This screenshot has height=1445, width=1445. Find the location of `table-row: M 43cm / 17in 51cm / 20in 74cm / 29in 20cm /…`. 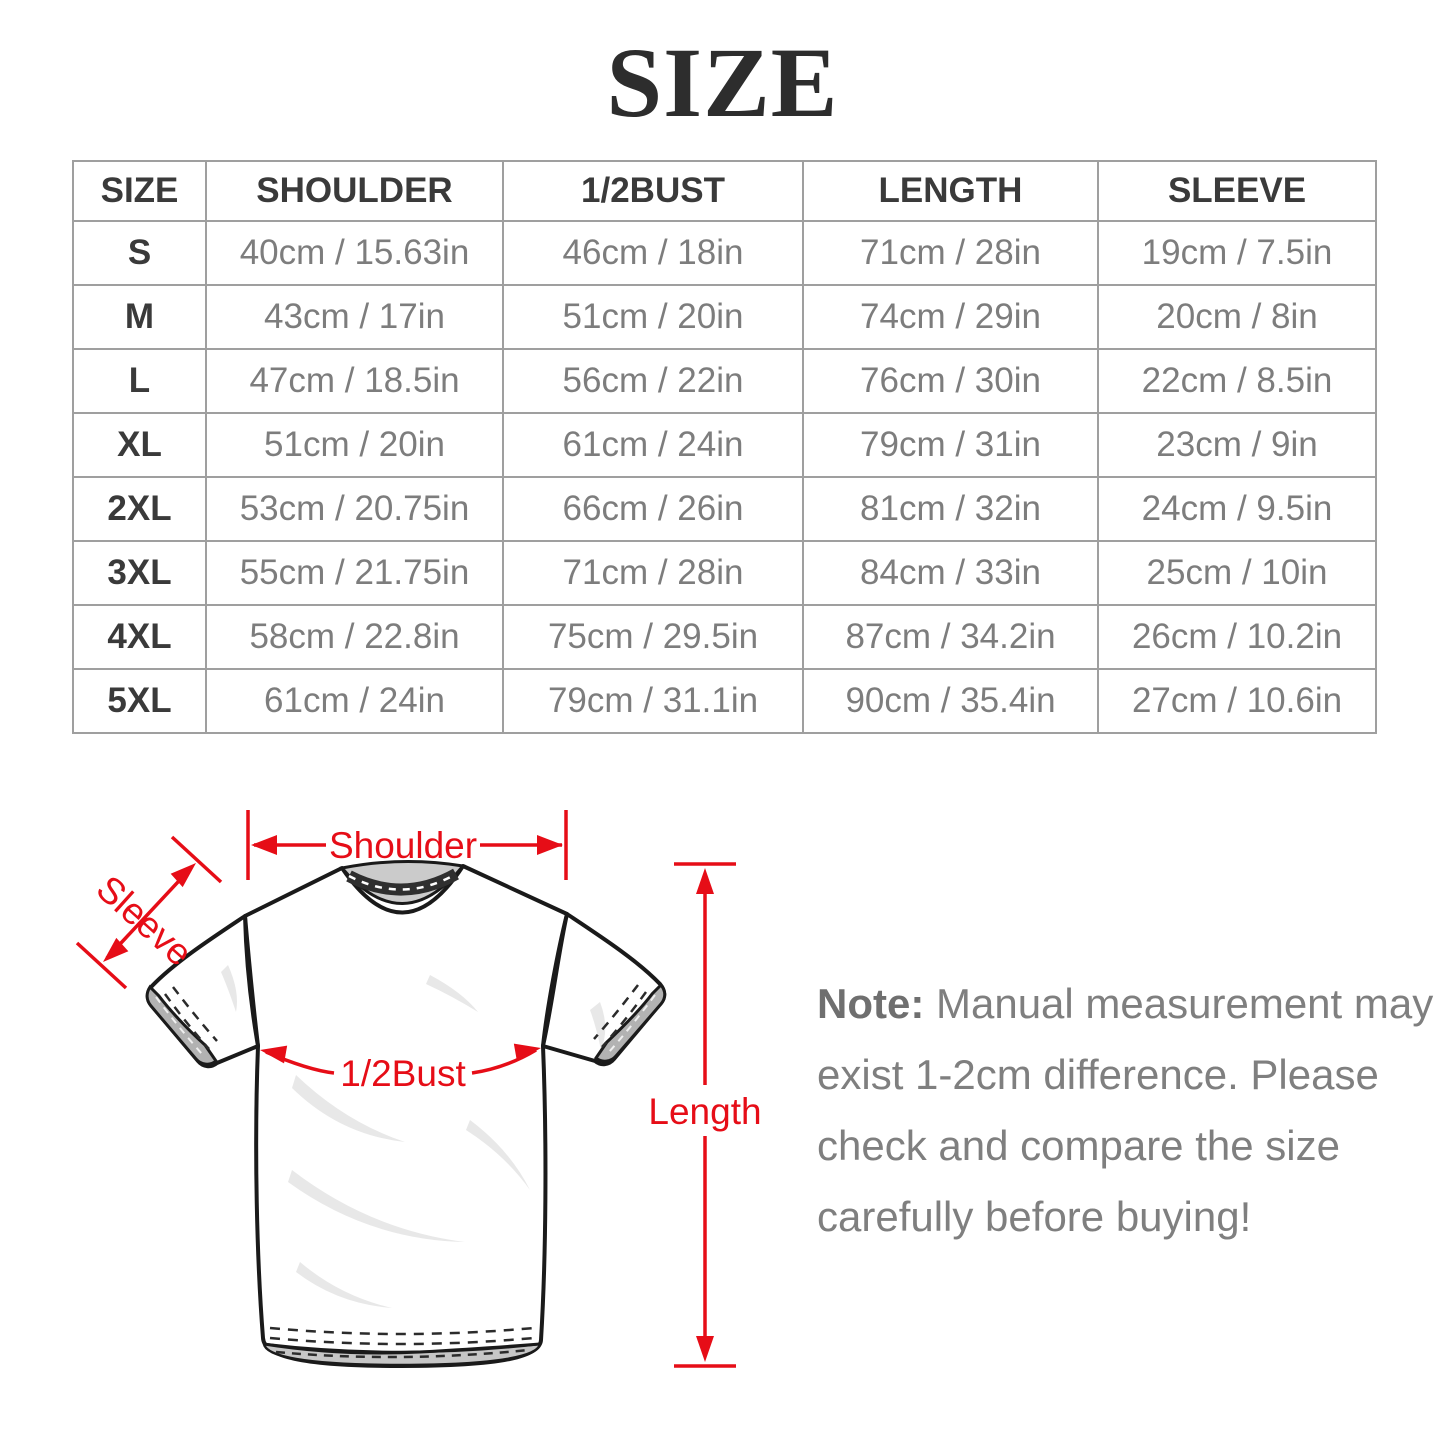

table-row: M 43cm / 17in 51cm / 20in 74cm / 29in 20cm /… is located at coordinates (724, 317).